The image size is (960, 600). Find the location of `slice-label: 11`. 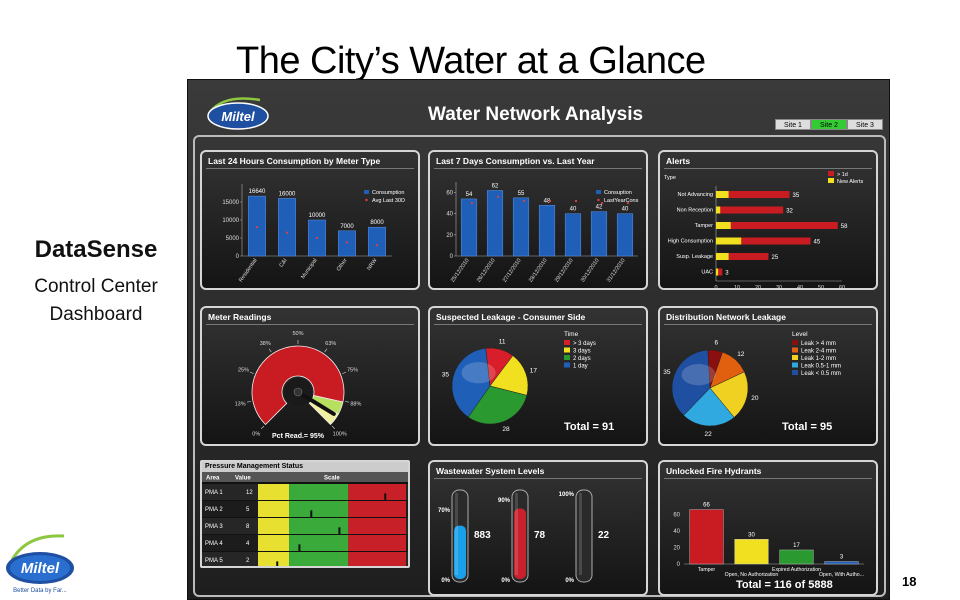

slice-label: 11 is located at coordinates (502, 342).